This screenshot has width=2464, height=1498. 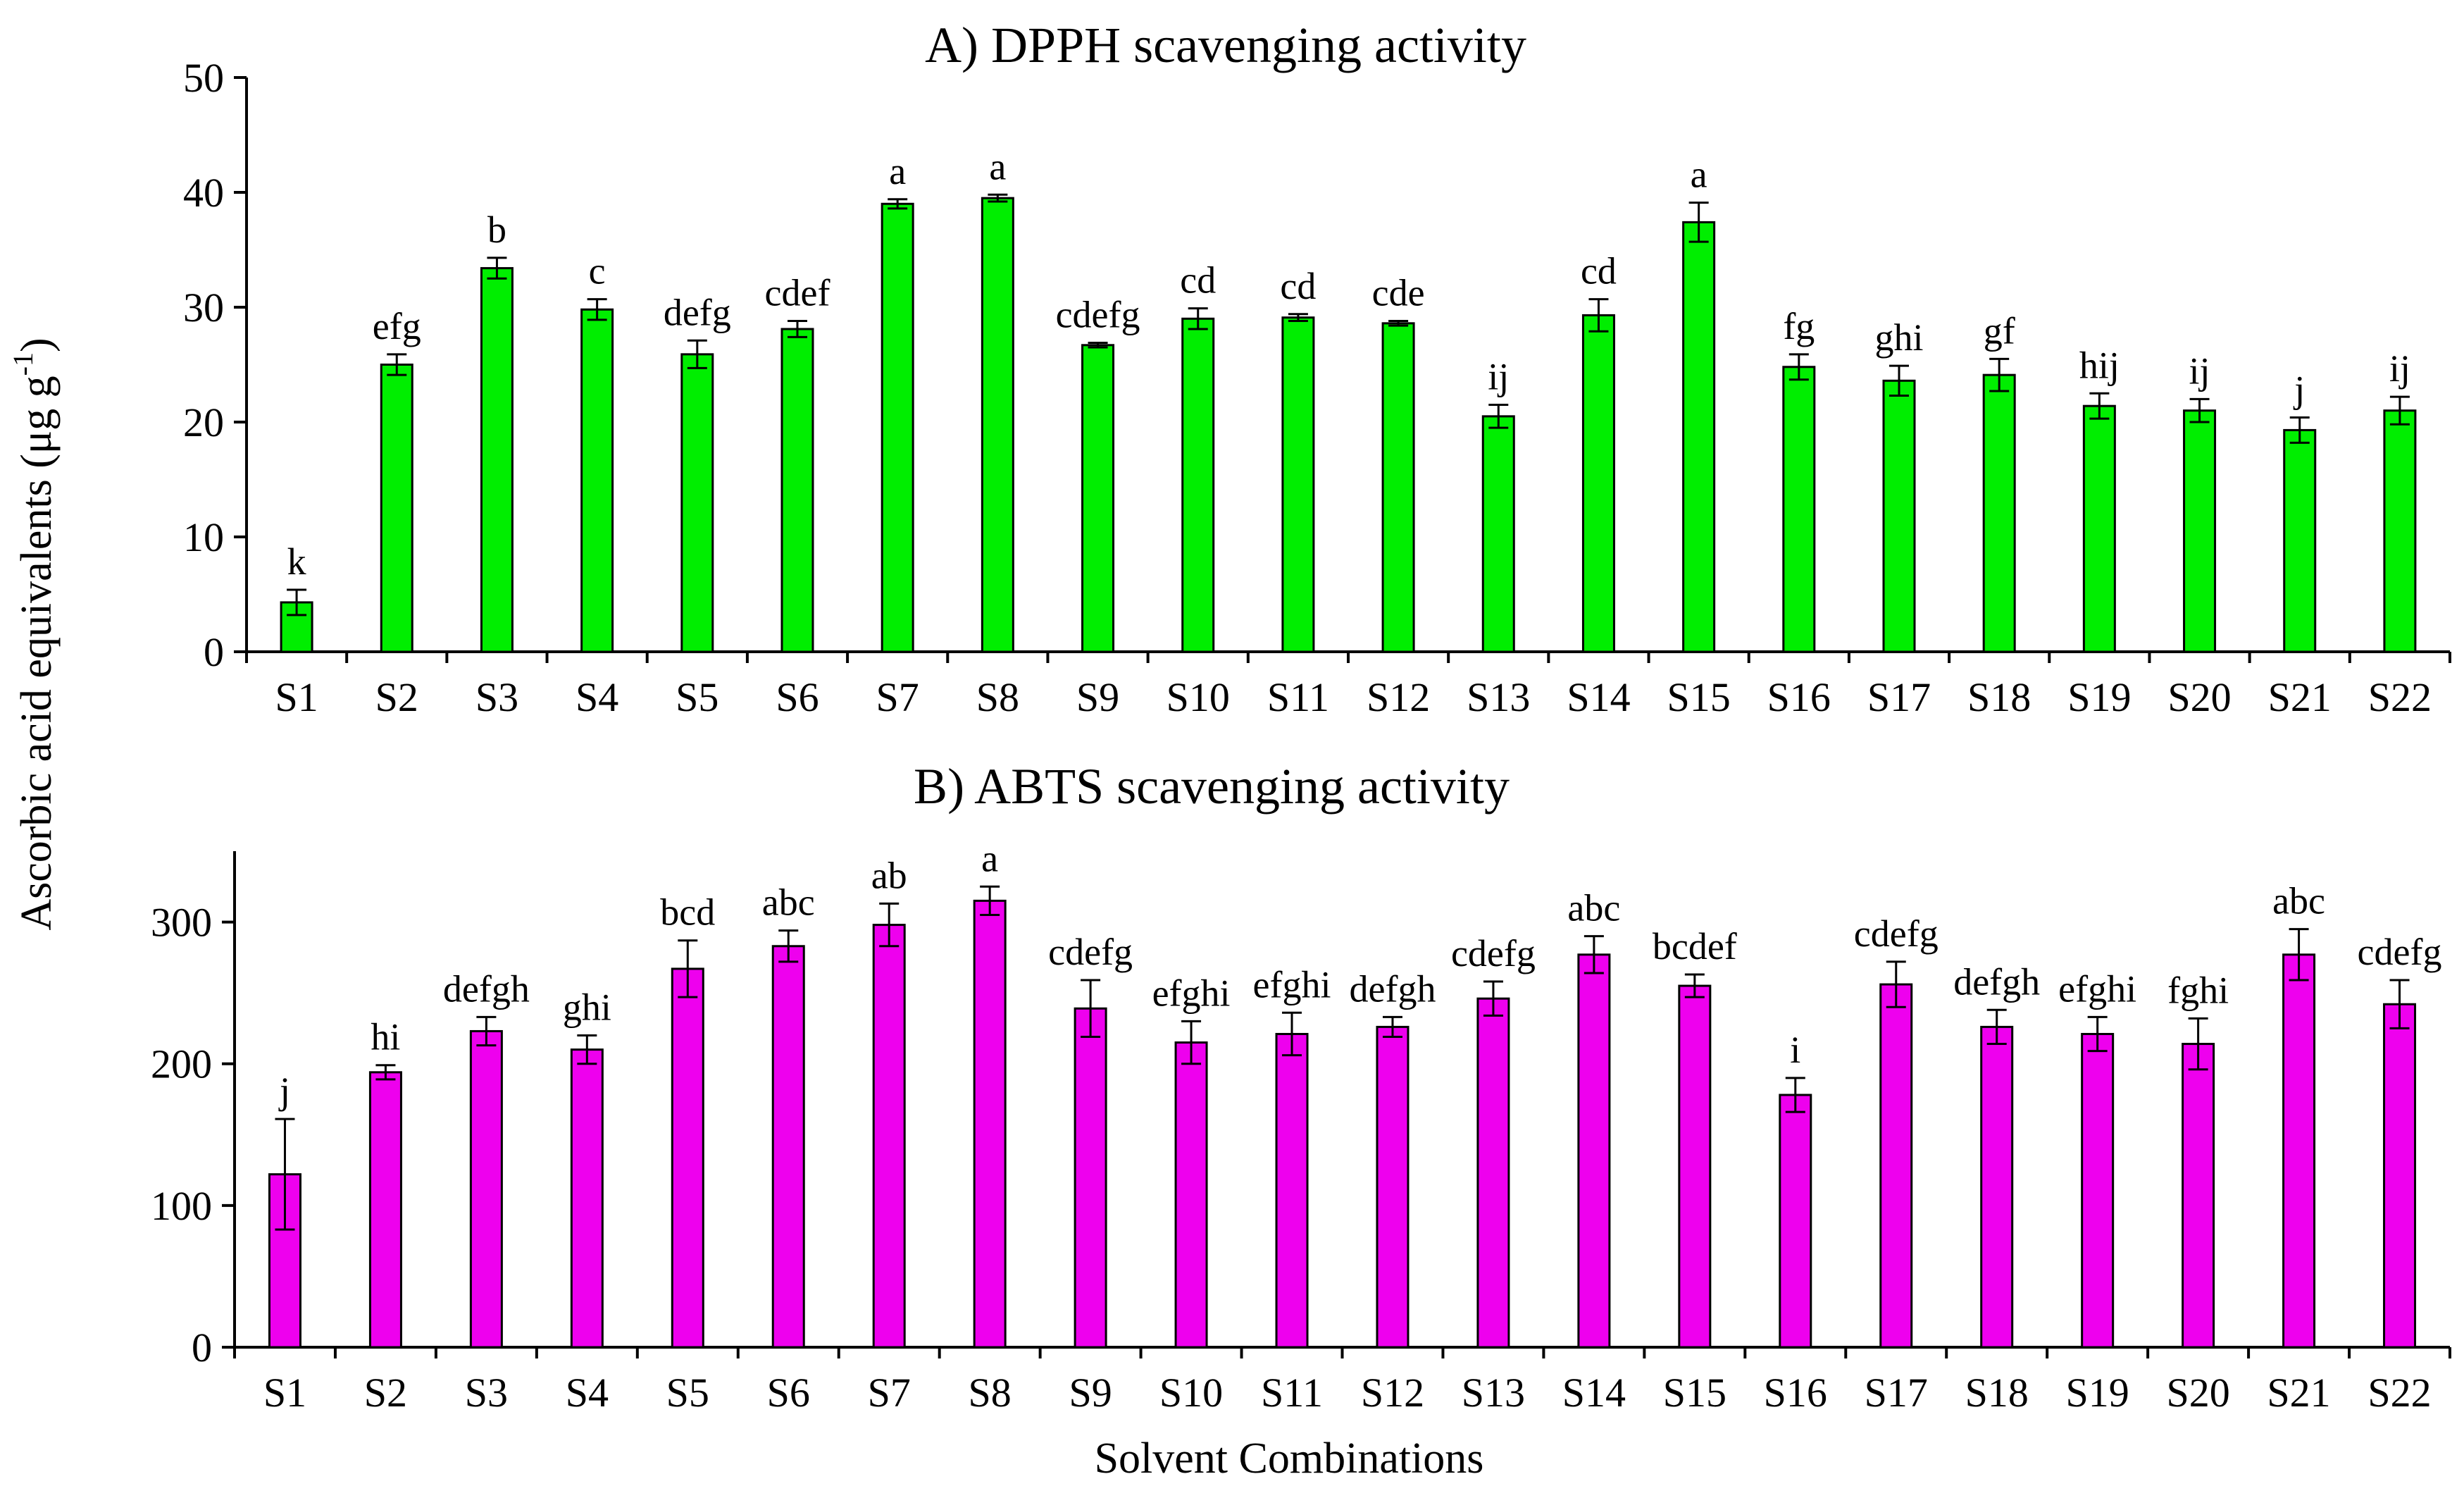 What do you see at coordinates (2098, 1190) in the screenshot?
I see `chart-b-bar-S19` at bounding box center [2098, 1190].